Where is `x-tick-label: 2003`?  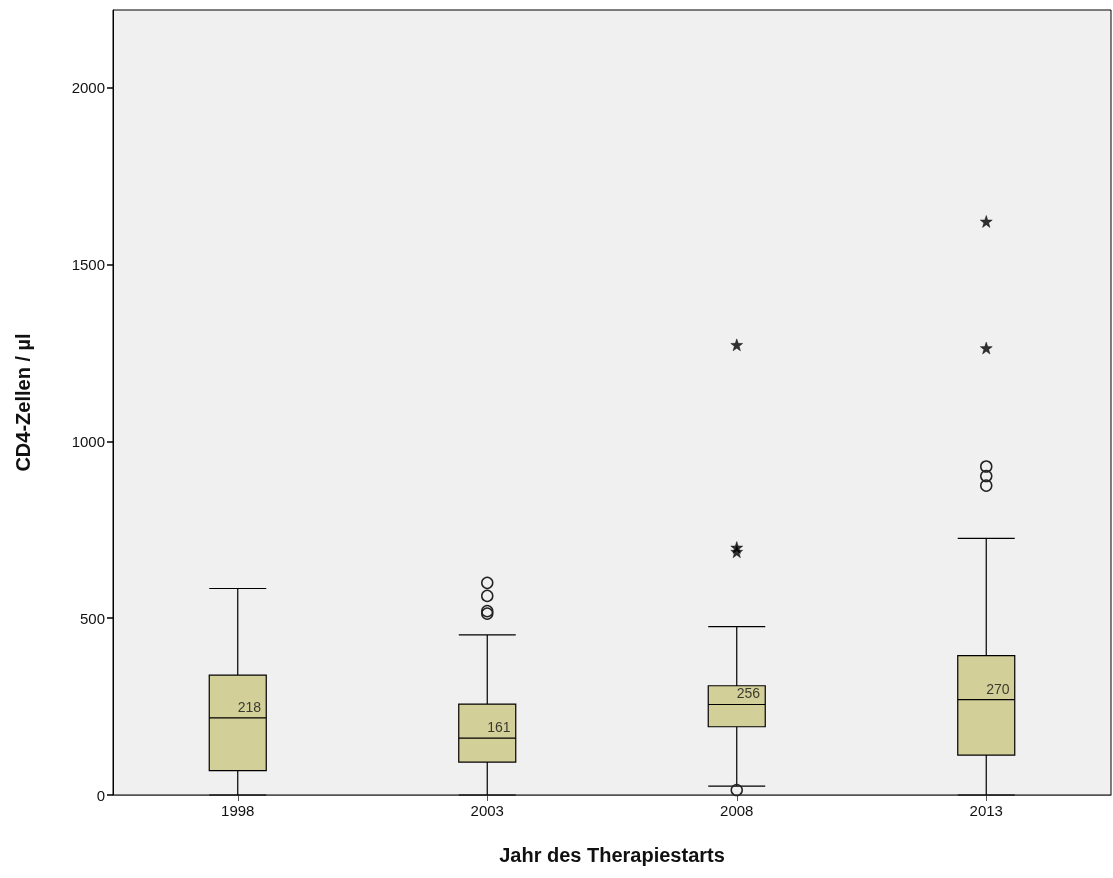 x-tick-label: 2003 is located at coordinates (487, 810).